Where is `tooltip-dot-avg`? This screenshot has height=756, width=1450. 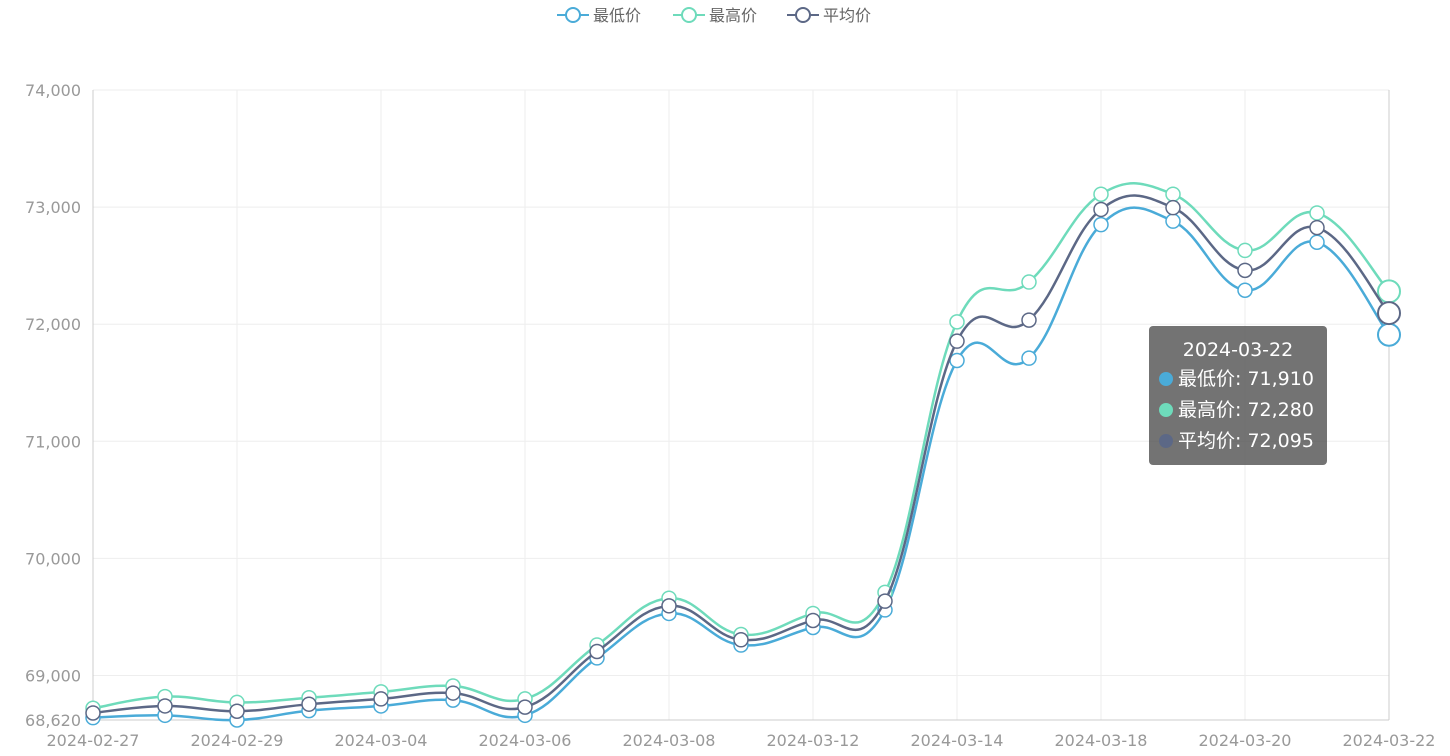
tooltip-dot-avg is located at coordinates (1166, 441).